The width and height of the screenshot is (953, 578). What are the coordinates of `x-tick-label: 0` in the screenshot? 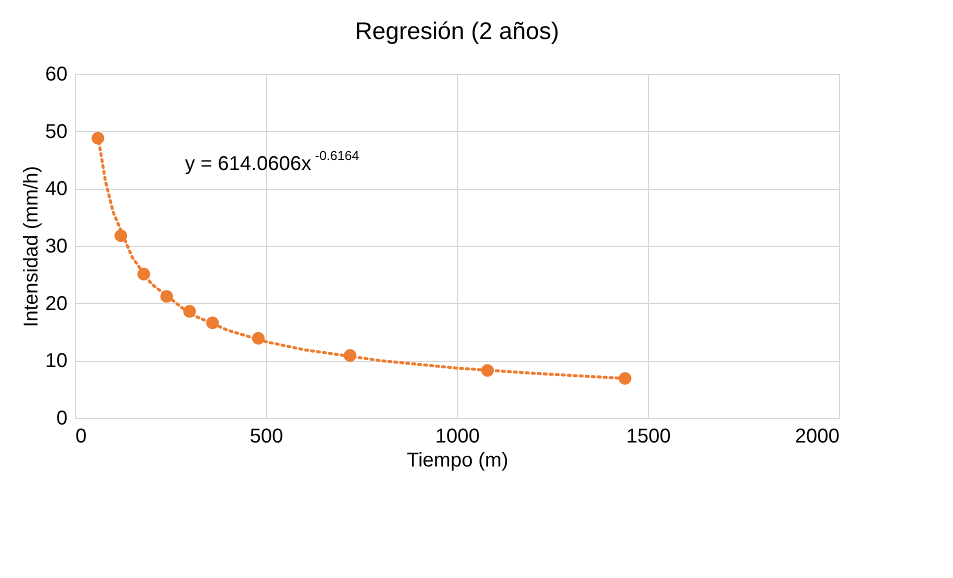 It's located at (81, 437).